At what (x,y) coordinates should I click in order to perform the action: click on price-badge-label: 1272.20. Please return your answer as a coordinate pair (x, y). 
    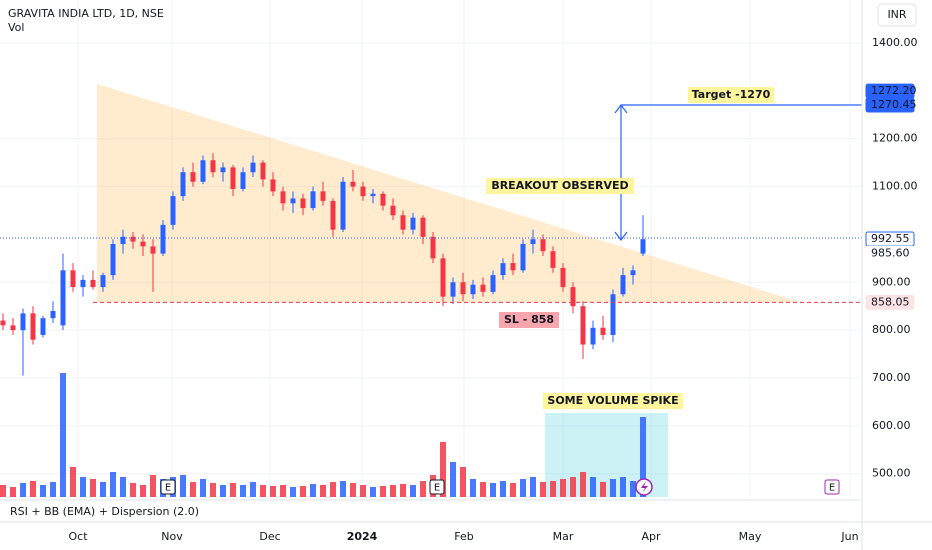
    Looking at the image, I should click on (894, 90).